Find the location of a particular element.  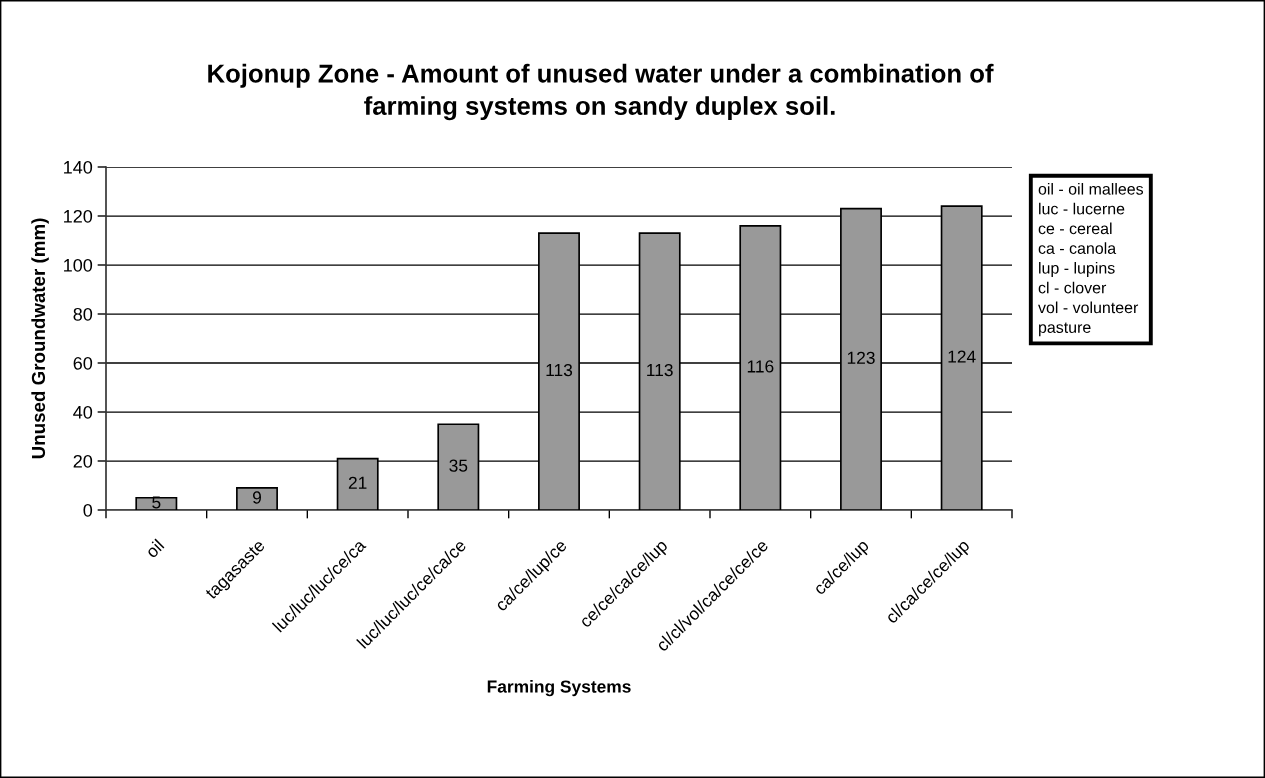

data-label: 124 is located at coordinates (962, 356).